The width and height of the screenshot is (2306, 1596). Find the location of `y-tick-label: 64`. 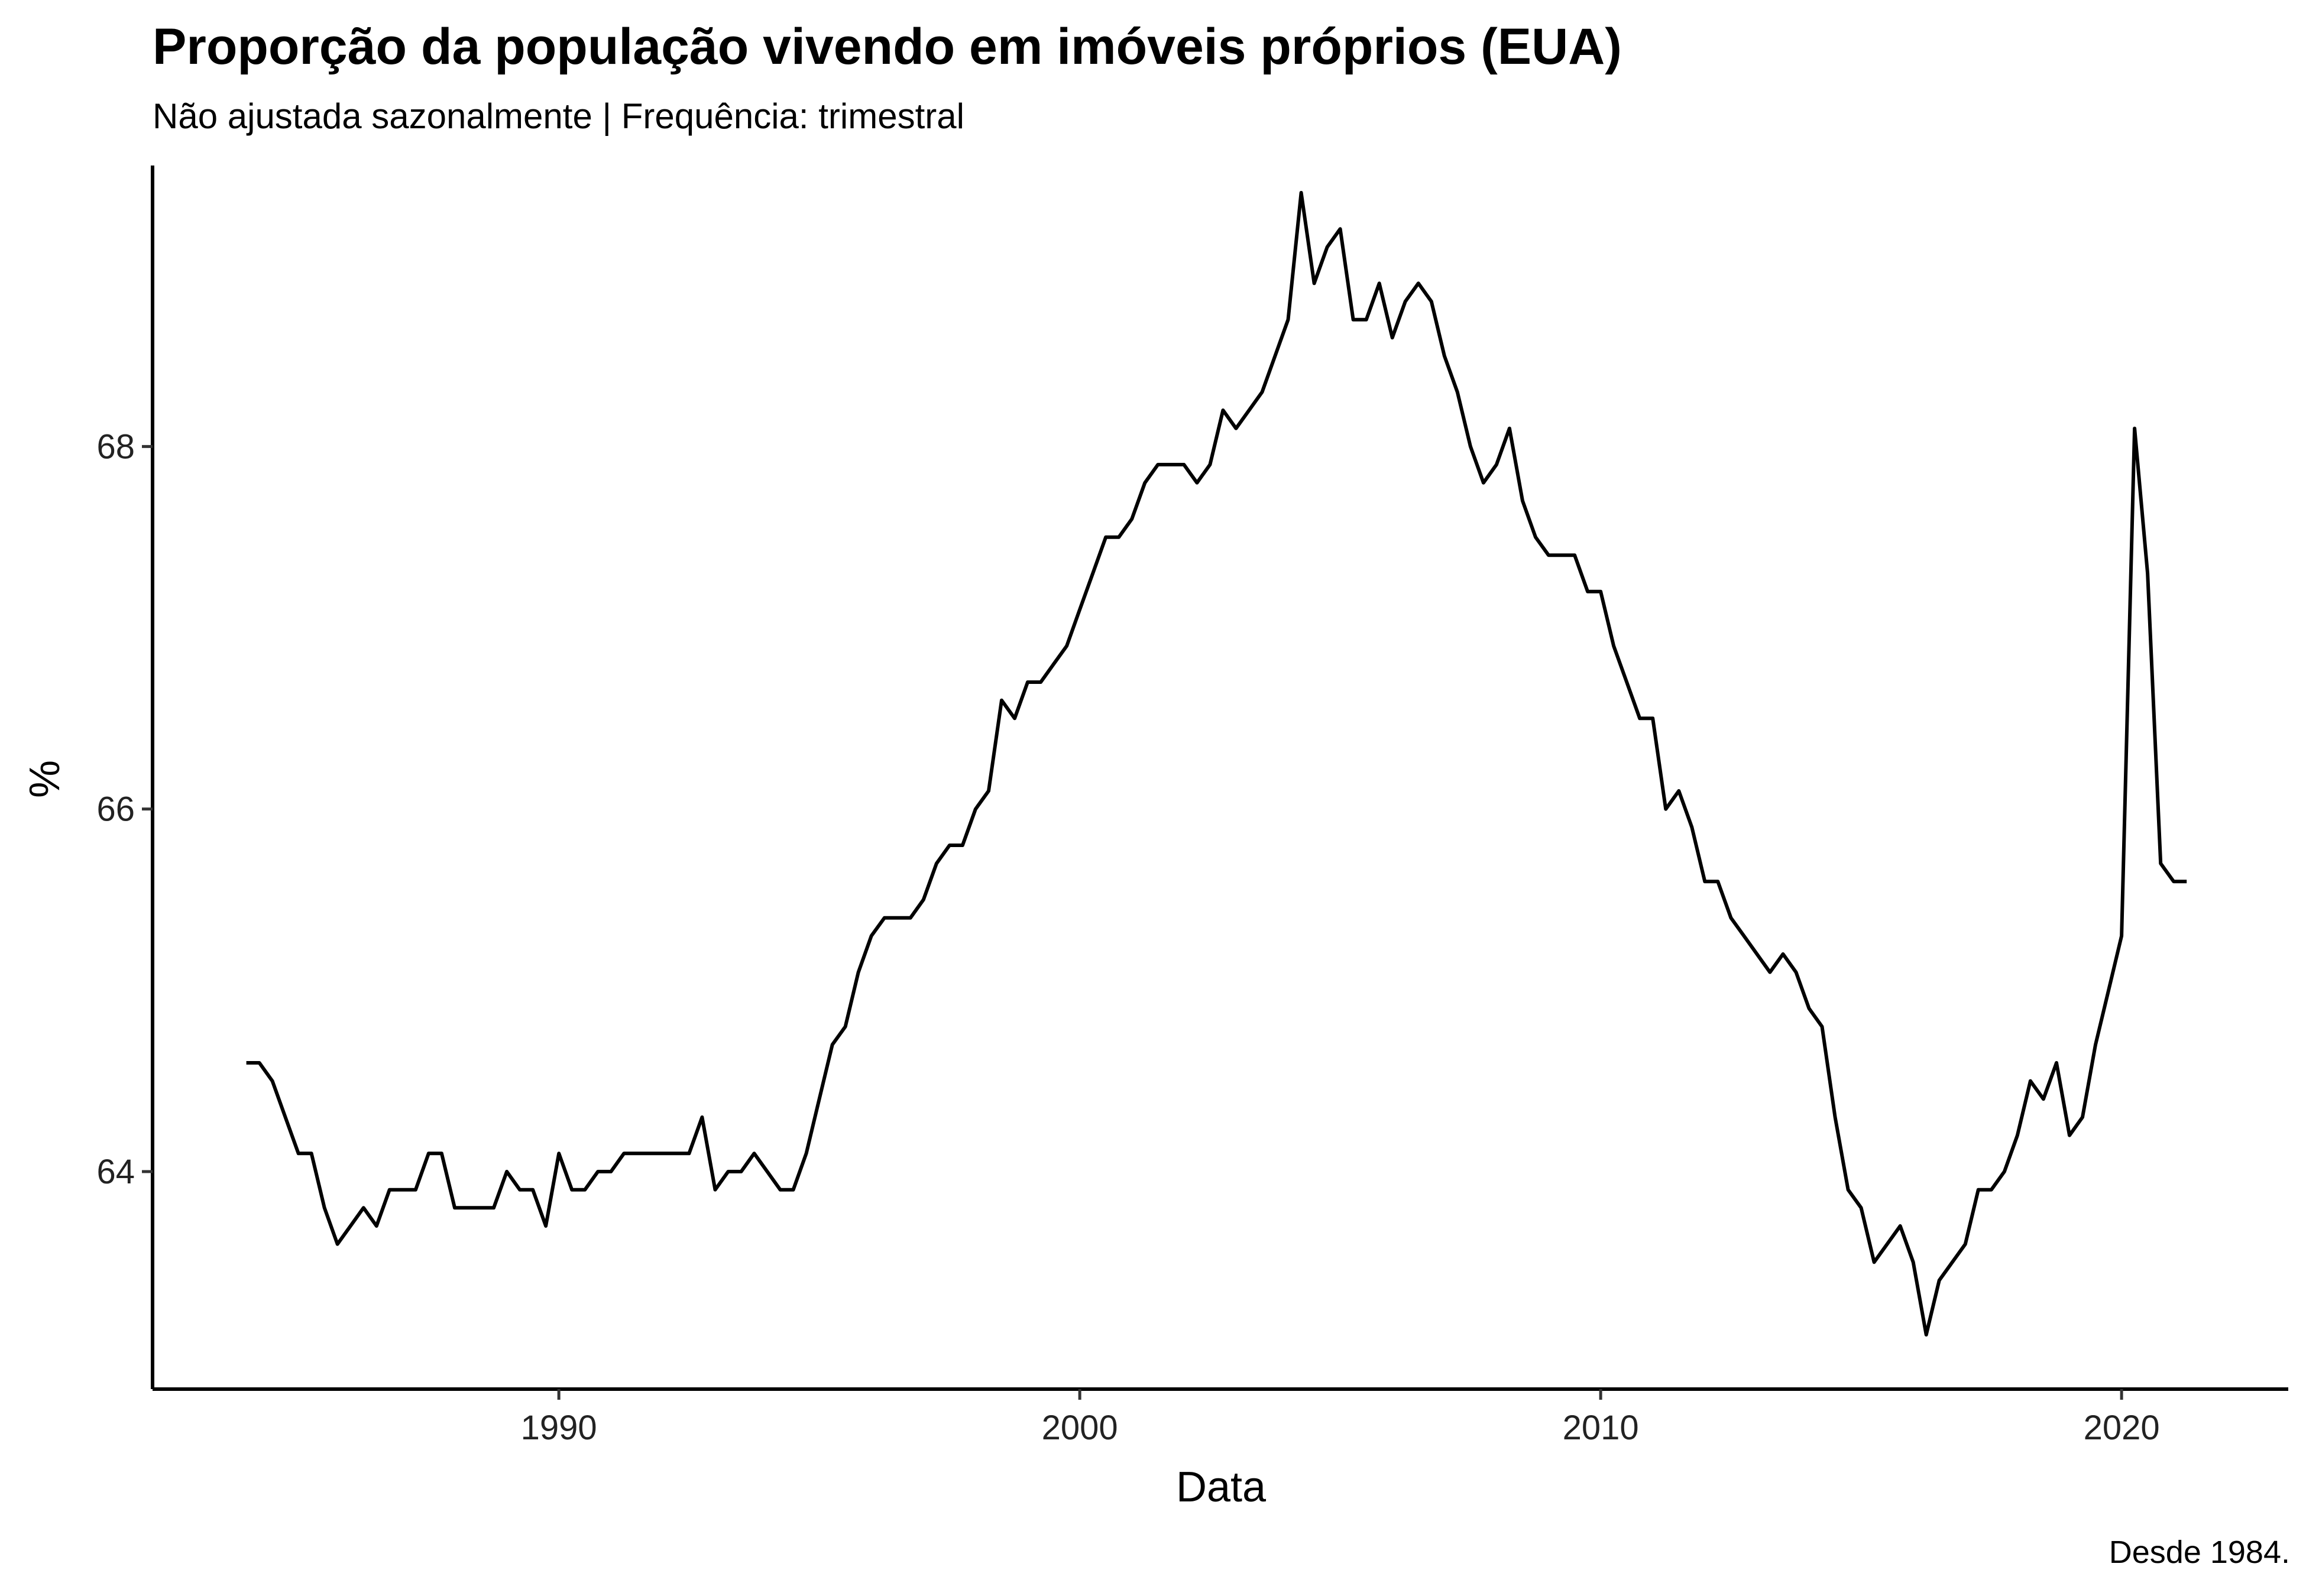

y-tick-label: 64 is located at coordinates (115, 1172).